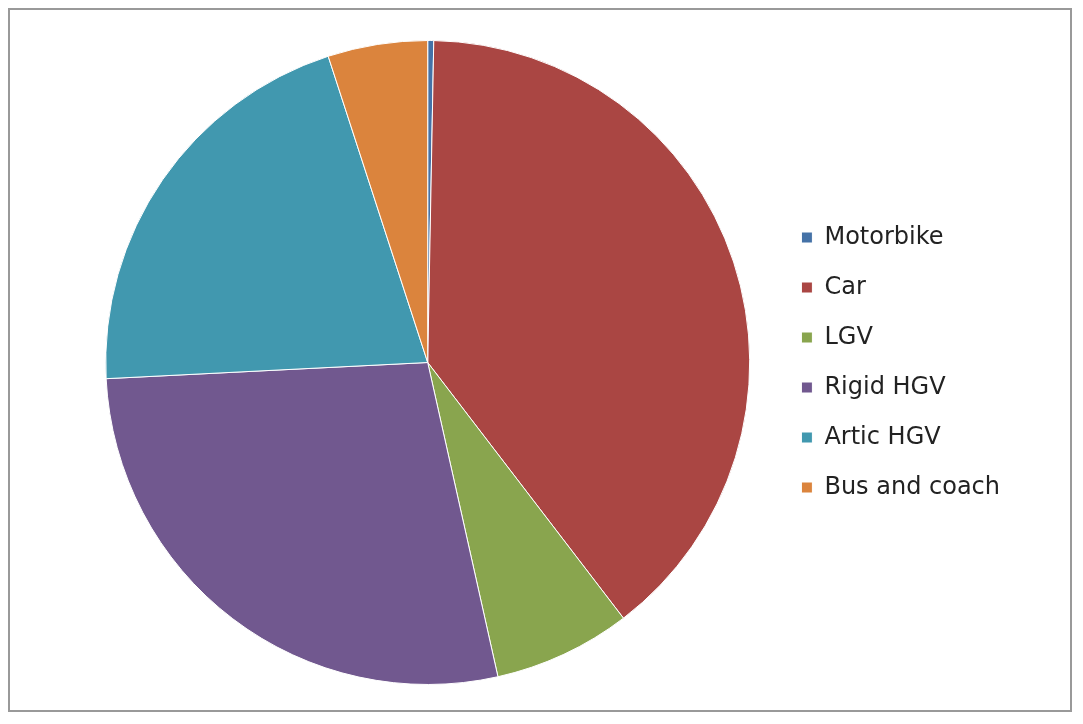 The image size is (1083, 724). I want to click on legend-label: Rigid HGV, so click(885, 385).